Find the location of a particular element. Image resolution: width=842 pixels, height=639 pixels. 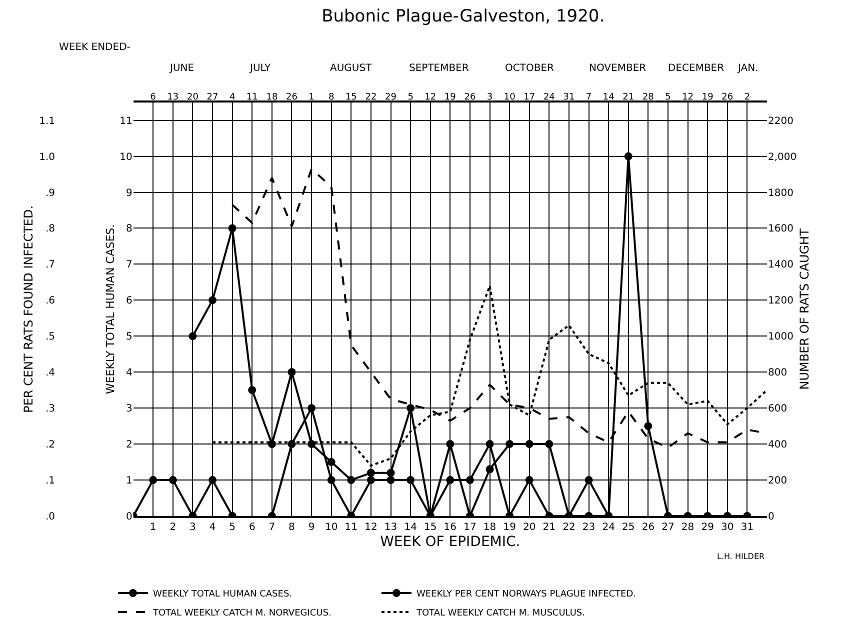

y-tick-label: .1 is located at coordinates (50, 481).